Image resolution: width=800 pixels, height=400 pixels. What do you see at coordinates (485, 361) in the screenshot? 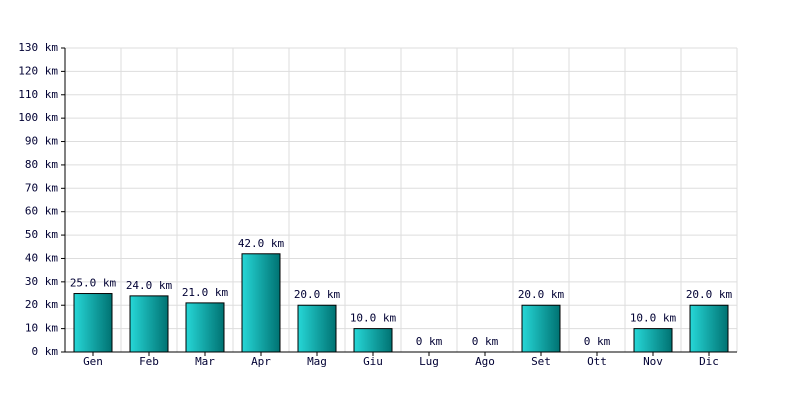
I see `x-tick-label: Ago` at bounding box center [485, 361].